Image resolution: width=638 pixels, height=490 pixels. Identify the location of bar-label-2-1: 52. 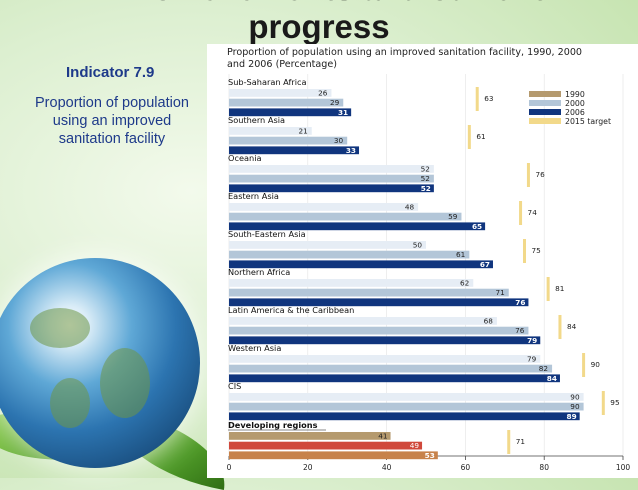
(425, 178).